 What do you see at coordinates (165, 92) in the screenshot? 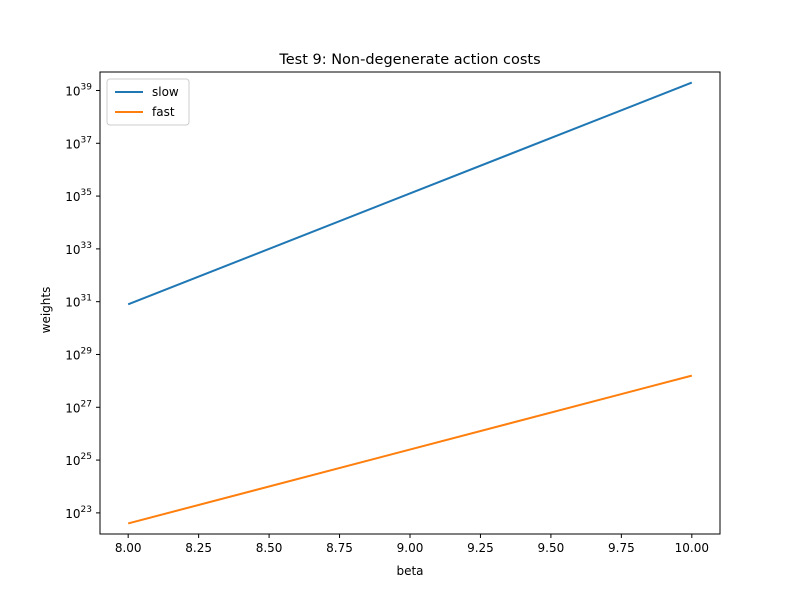
I see `legend-label-slow: slow` at bounding box center [165, 92].